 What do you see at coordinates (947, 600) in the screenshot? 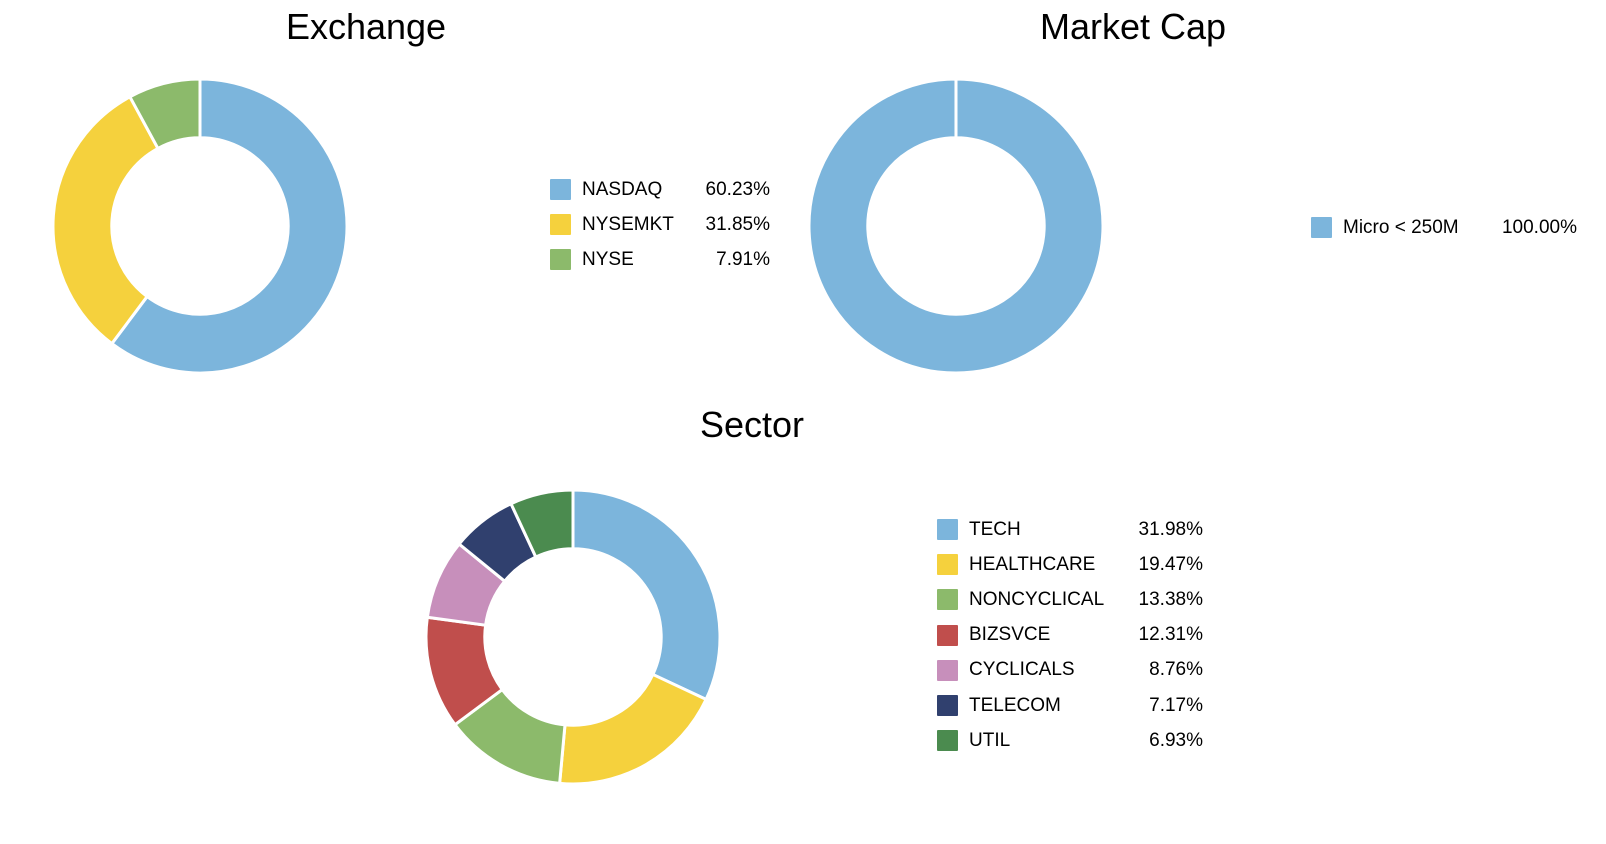
I see `legend-swatch-noncyclical` at bounding box center [947, 600].